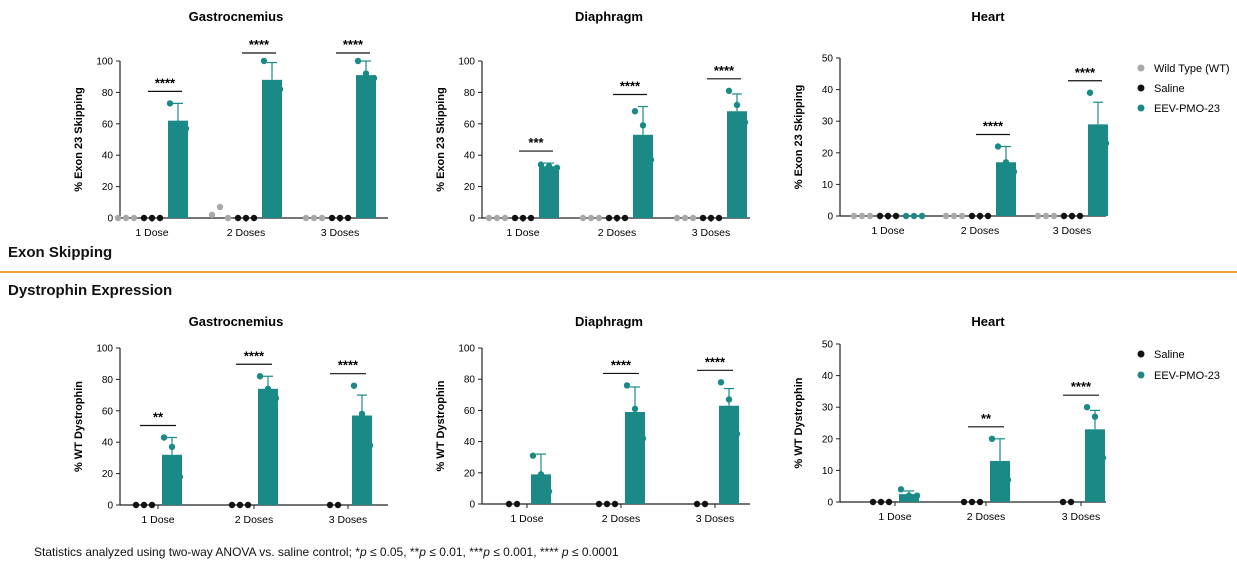  What do you see at coordinates (1183, 89) in the screenshot?
I see `legend-1: Wild Type (WT) Saline EEV-PMO-23` at bounding box center [1183, 89].